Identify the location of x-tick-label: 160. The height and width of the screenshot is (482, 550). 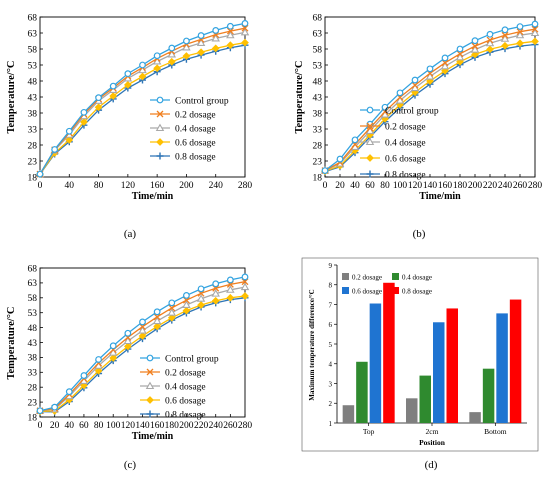
(157, 186).